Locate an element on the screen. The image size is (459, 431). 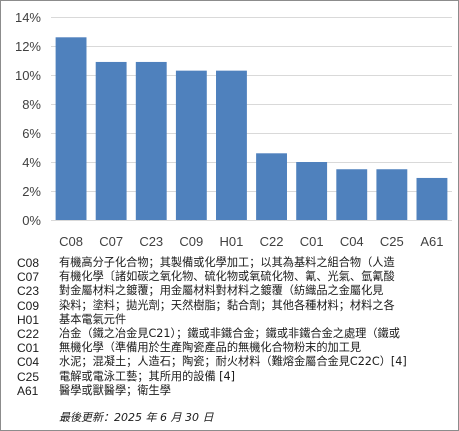
bar-c01 is located at coordinates (312, 191).